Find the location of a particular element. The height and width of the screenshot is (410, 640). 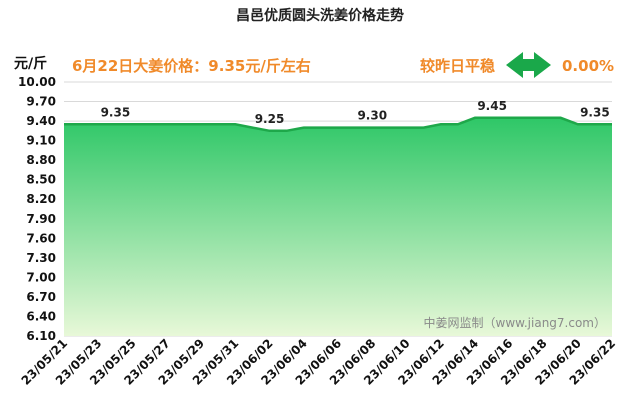

price-line is located at coordinates (338, 124).